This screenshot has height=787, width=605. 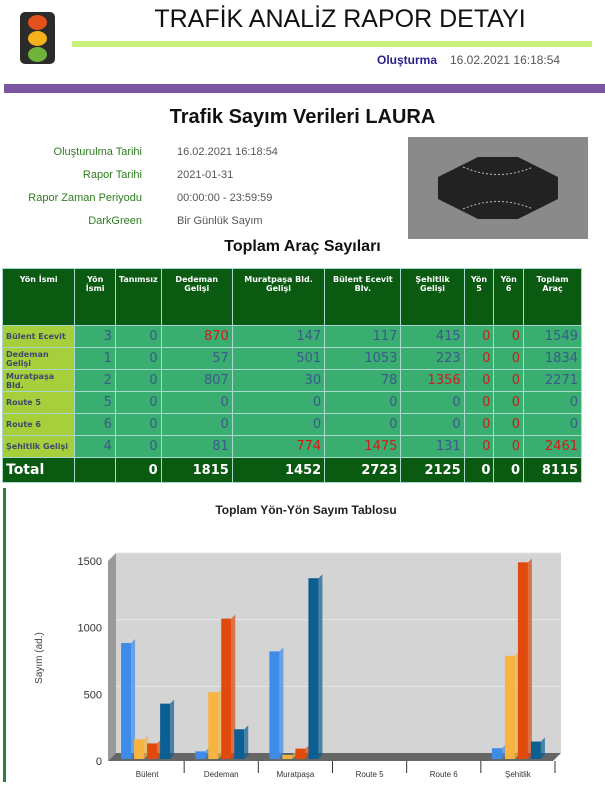 I want to click on table-cell: 1475, so click(x=363, y=446).